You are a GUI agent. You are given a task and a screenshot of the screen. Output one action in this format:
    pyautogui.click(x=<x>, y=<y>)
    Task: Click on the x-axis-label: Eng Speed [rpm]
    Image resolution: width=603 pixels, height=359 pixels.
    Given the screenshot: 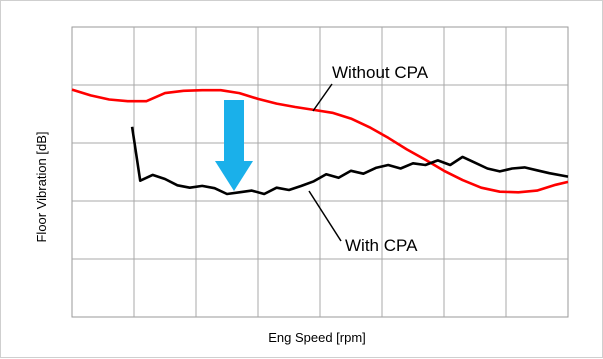 What is the action you would take?
    pyautogui.click(x=317, y=337)
    